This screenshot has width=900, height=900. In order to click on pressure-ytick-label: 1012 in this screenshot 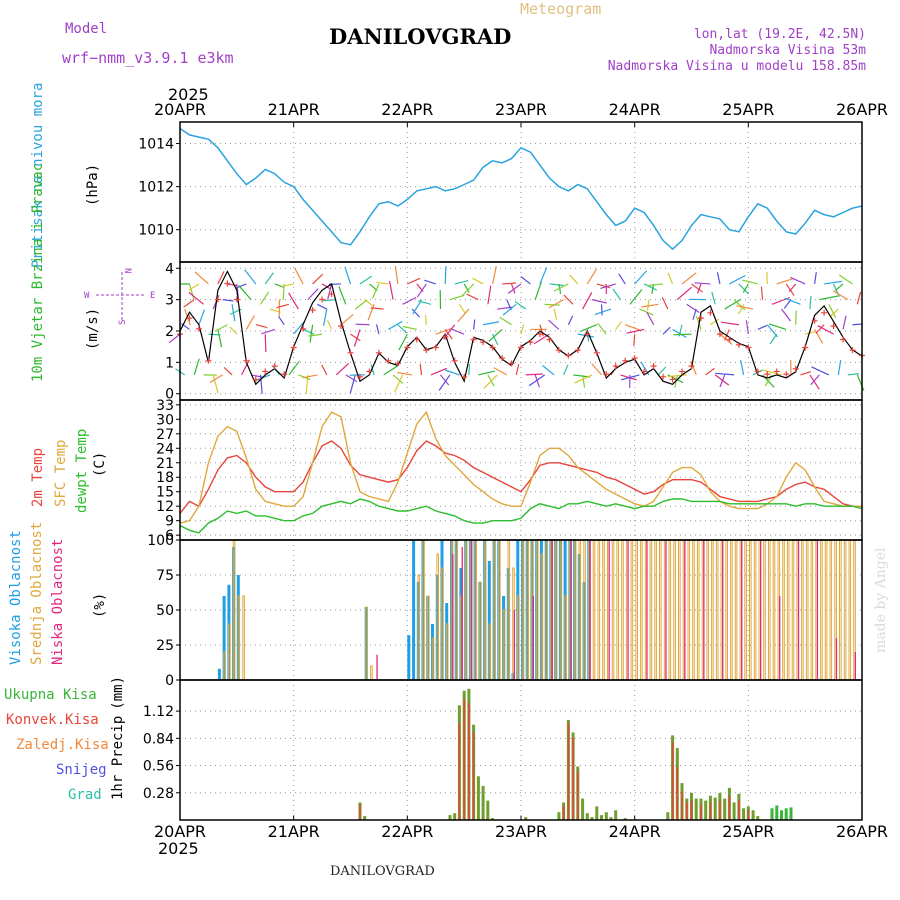, I will do `click(156, 188)`.